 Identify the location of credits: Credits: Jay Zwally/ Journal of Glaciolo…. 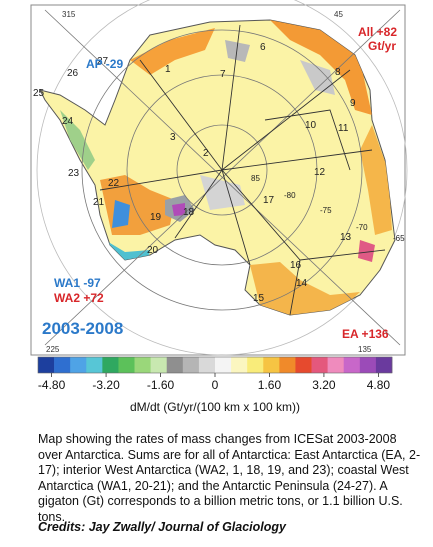
(162, 527).